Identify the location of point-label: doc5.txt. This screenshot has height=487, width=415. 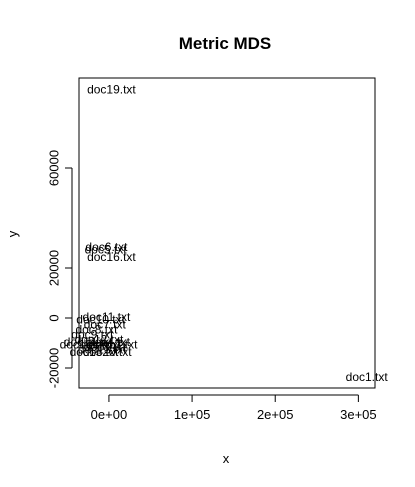
(106, 250).